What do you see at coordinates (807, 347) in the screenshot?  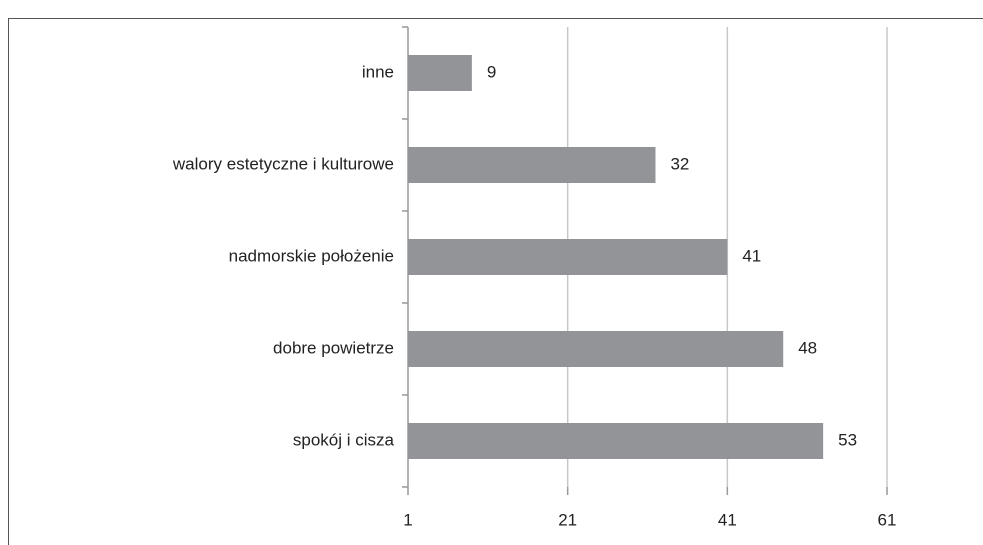 I see `value-label: 48` at bounding box center [807, 347].